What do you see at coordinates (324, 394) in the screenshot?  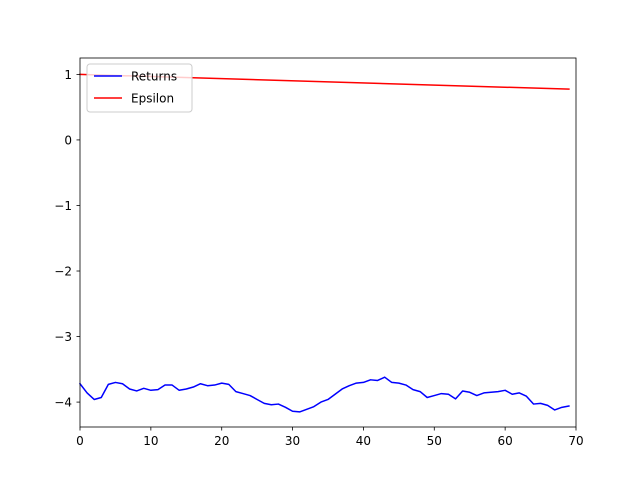 I see `series-line-returns` at bounding box center [324, 394].